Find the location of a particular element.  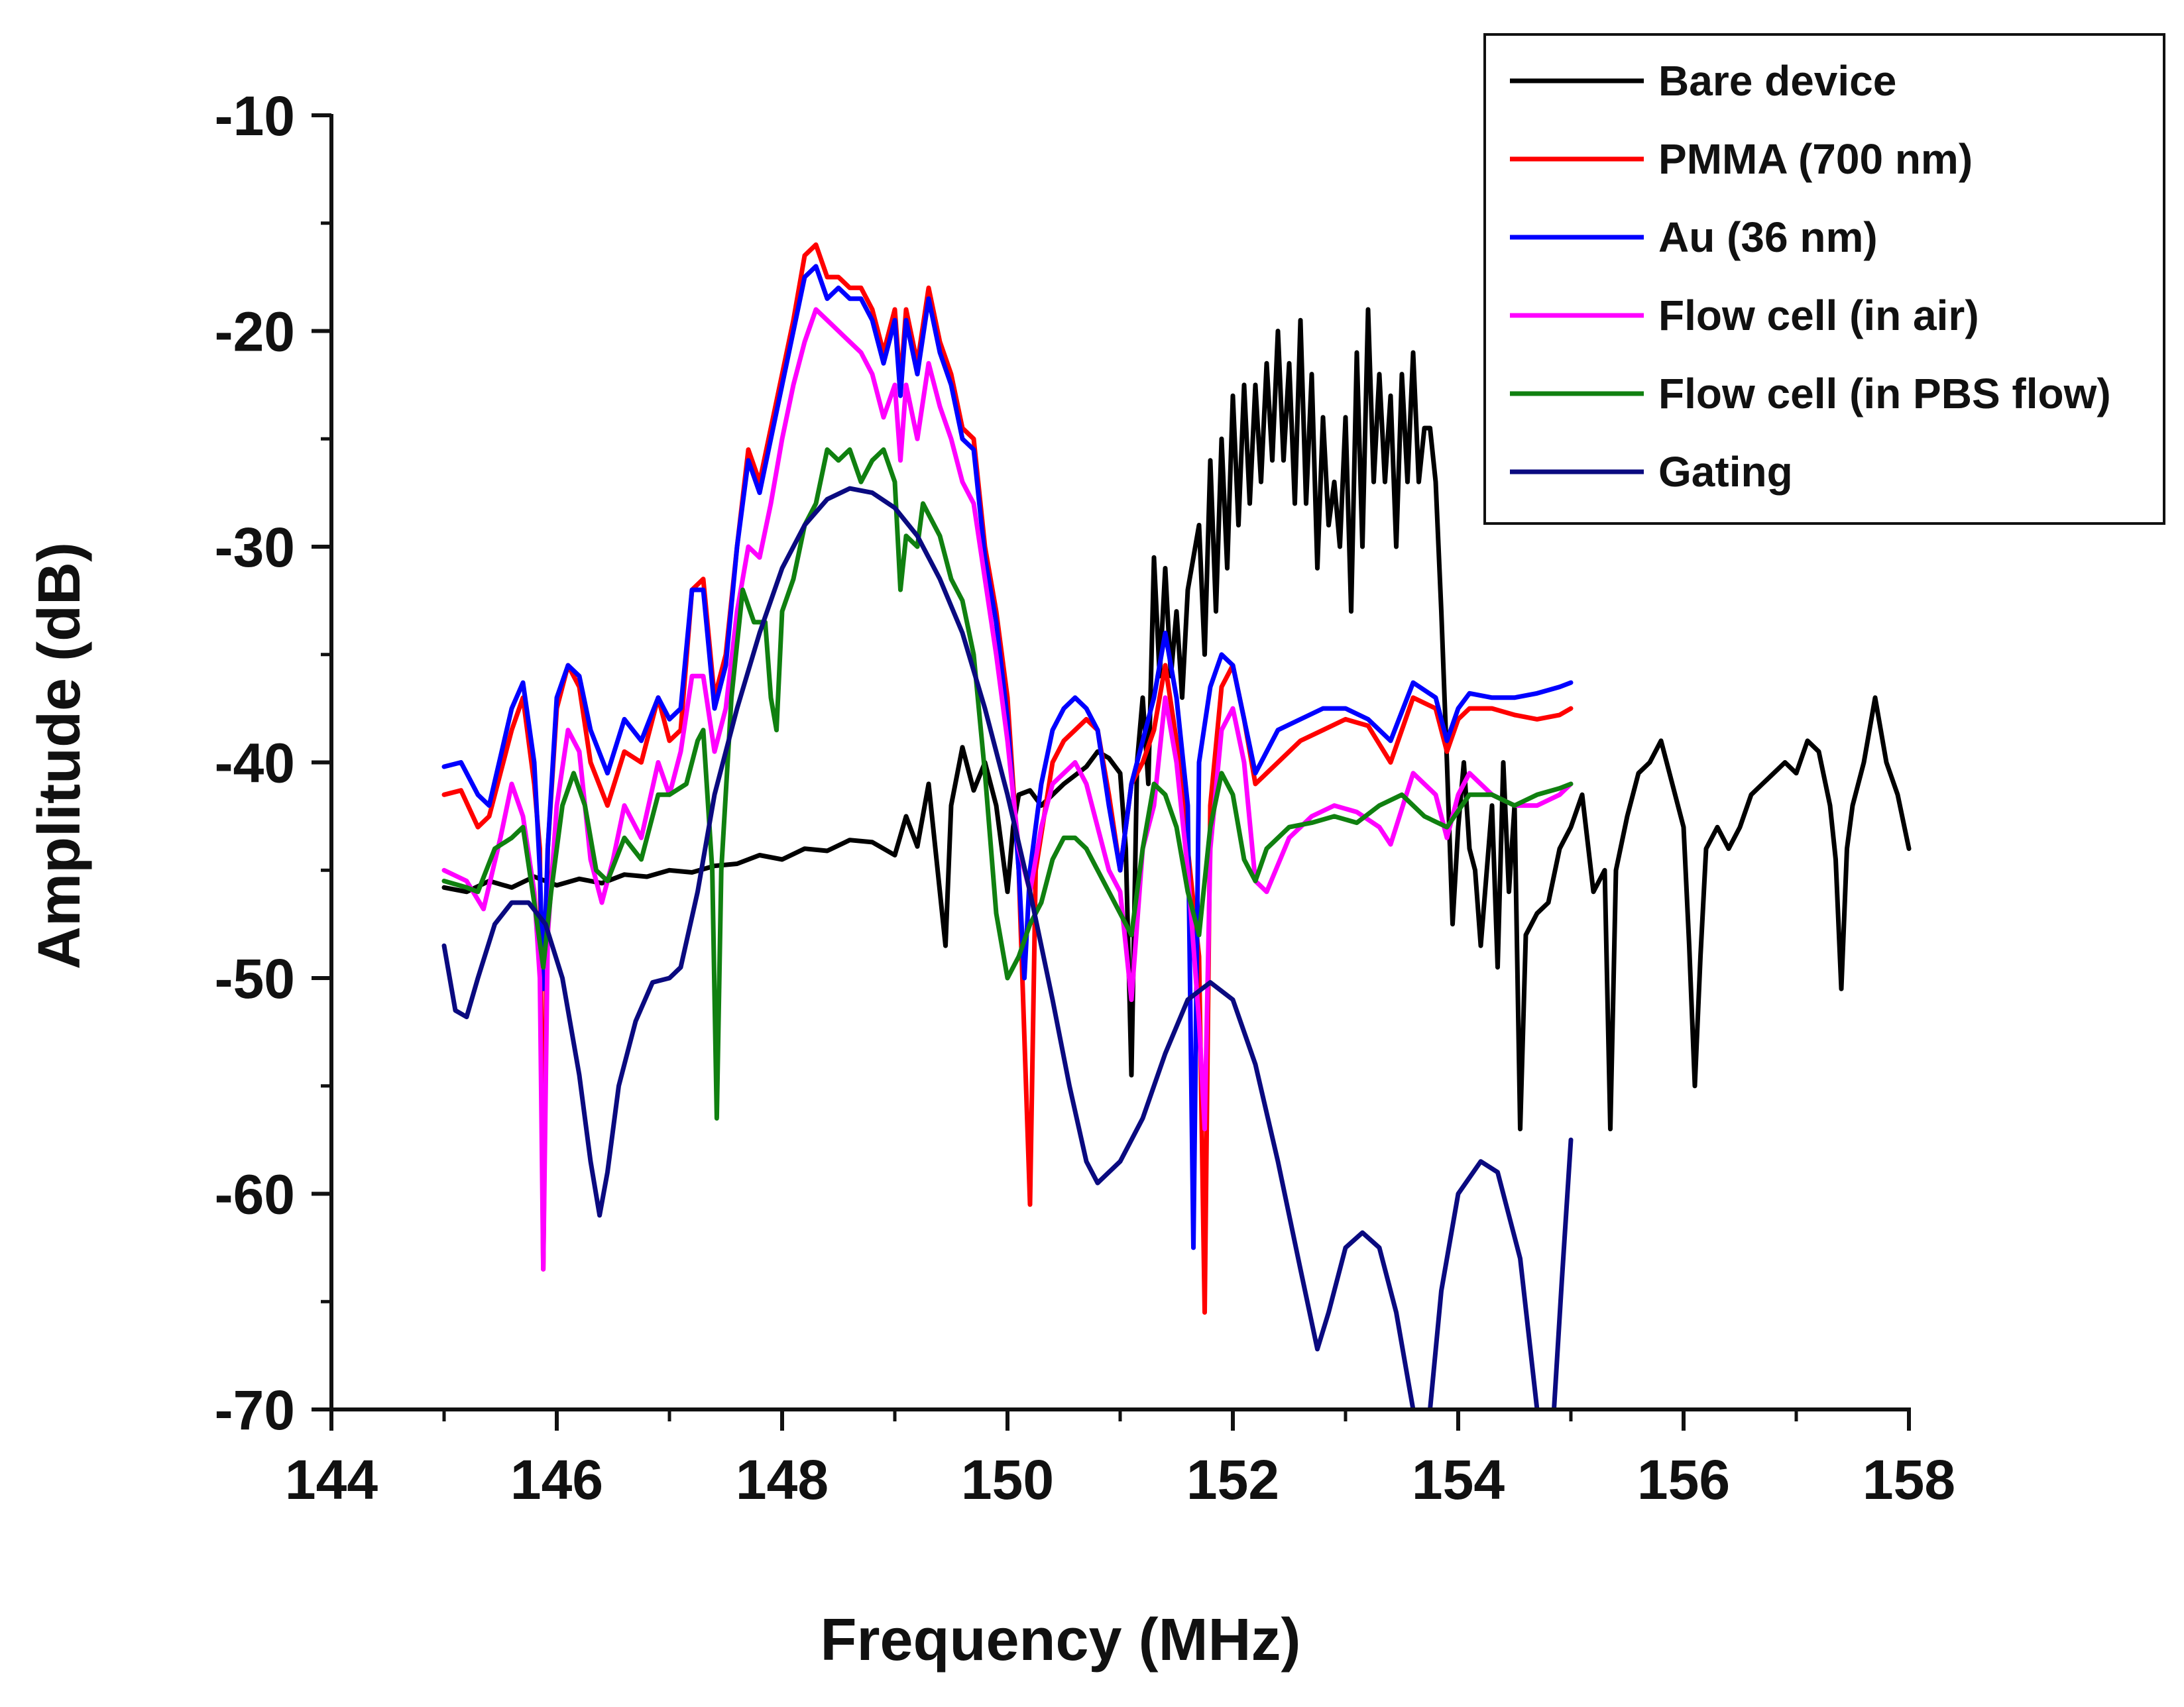

y-tick-label: -40 is located at coordinates (255, 763).